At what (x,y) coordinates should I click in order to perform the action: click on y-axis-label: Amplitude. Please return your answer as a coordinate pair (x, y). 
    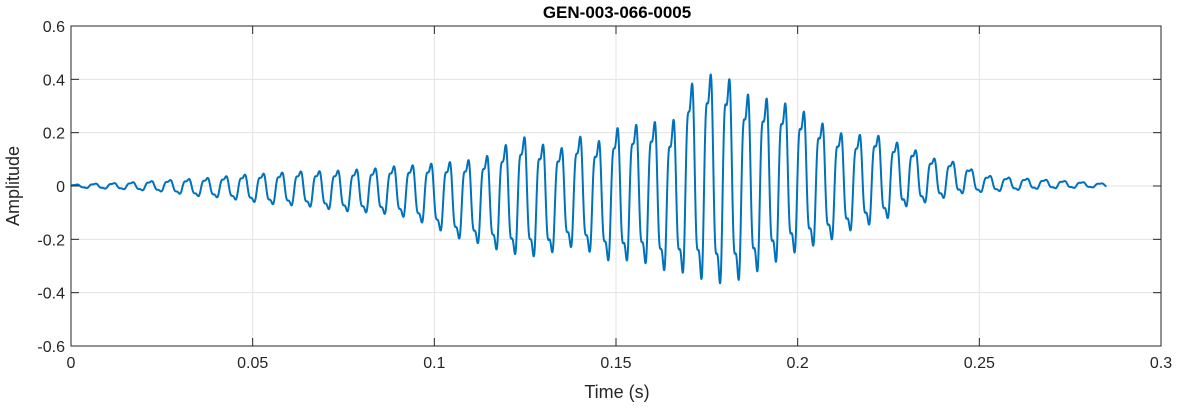
    Looking at the image, I should click on (13, 186).